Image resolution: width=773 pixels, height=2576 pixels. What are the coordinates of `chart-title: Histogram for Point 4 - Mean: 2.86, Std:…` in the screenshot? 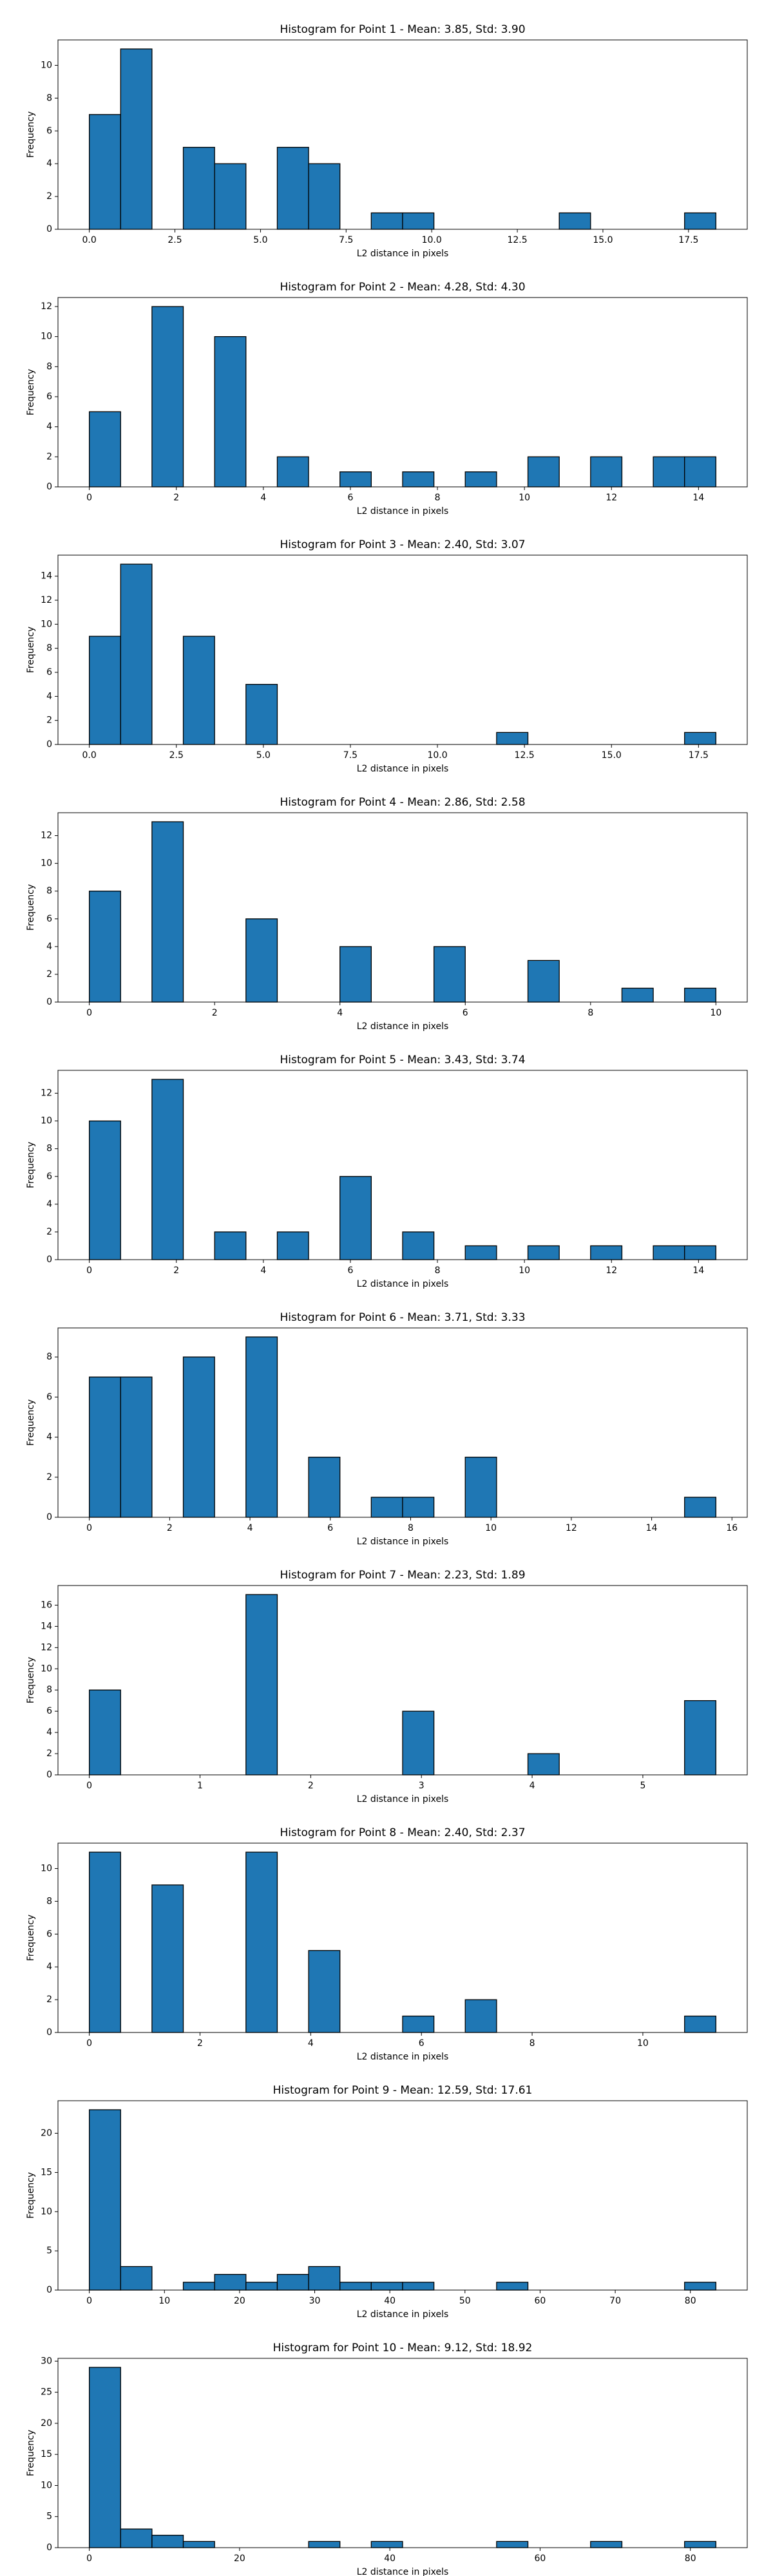 It's located at (402, 803).